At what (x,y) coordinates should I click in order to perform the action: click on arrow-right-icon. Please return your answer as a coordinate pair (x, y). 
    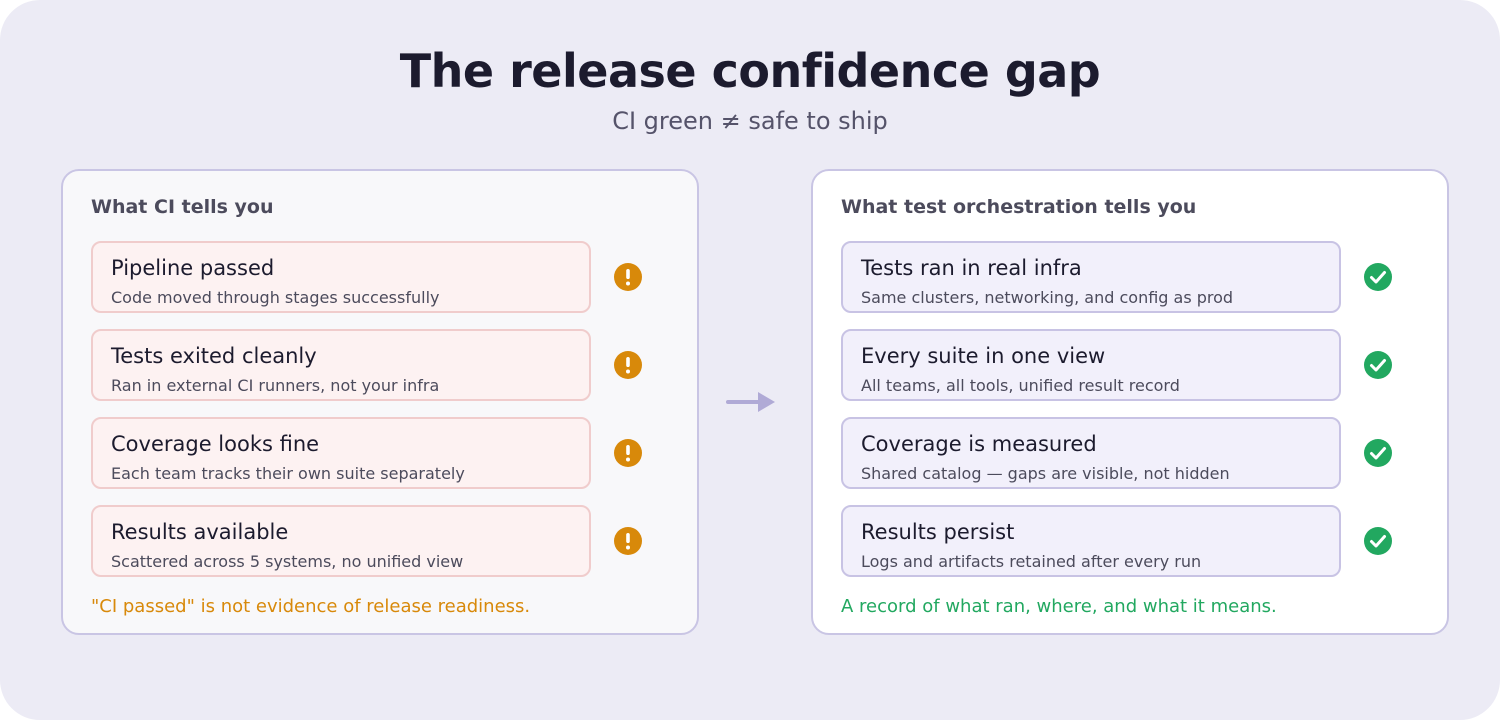
    Looking at the image, I should click on (751, 404).